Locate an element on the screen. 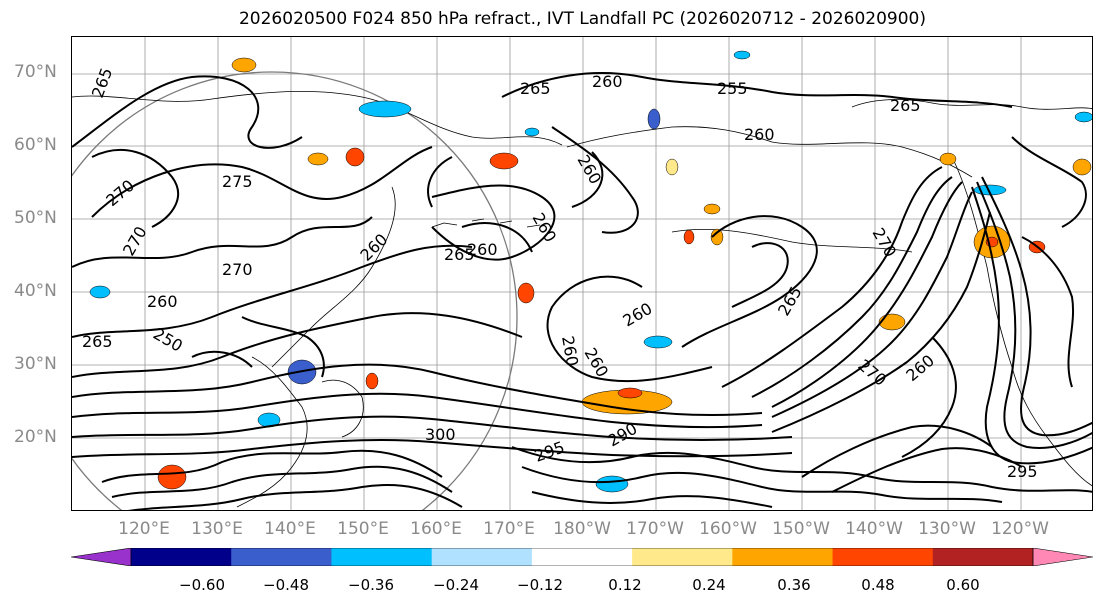 This screenshot has width=1105, height=604. contour-label: 300 is located at coordinates (440, 434).